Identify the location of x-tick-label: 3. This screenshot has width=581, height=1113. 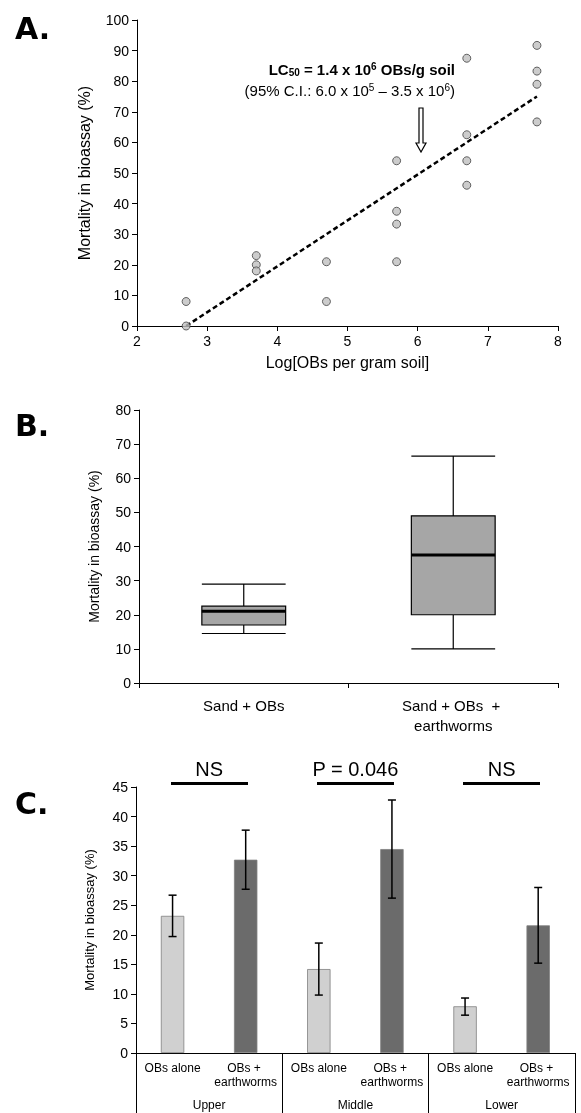
(207, 341).